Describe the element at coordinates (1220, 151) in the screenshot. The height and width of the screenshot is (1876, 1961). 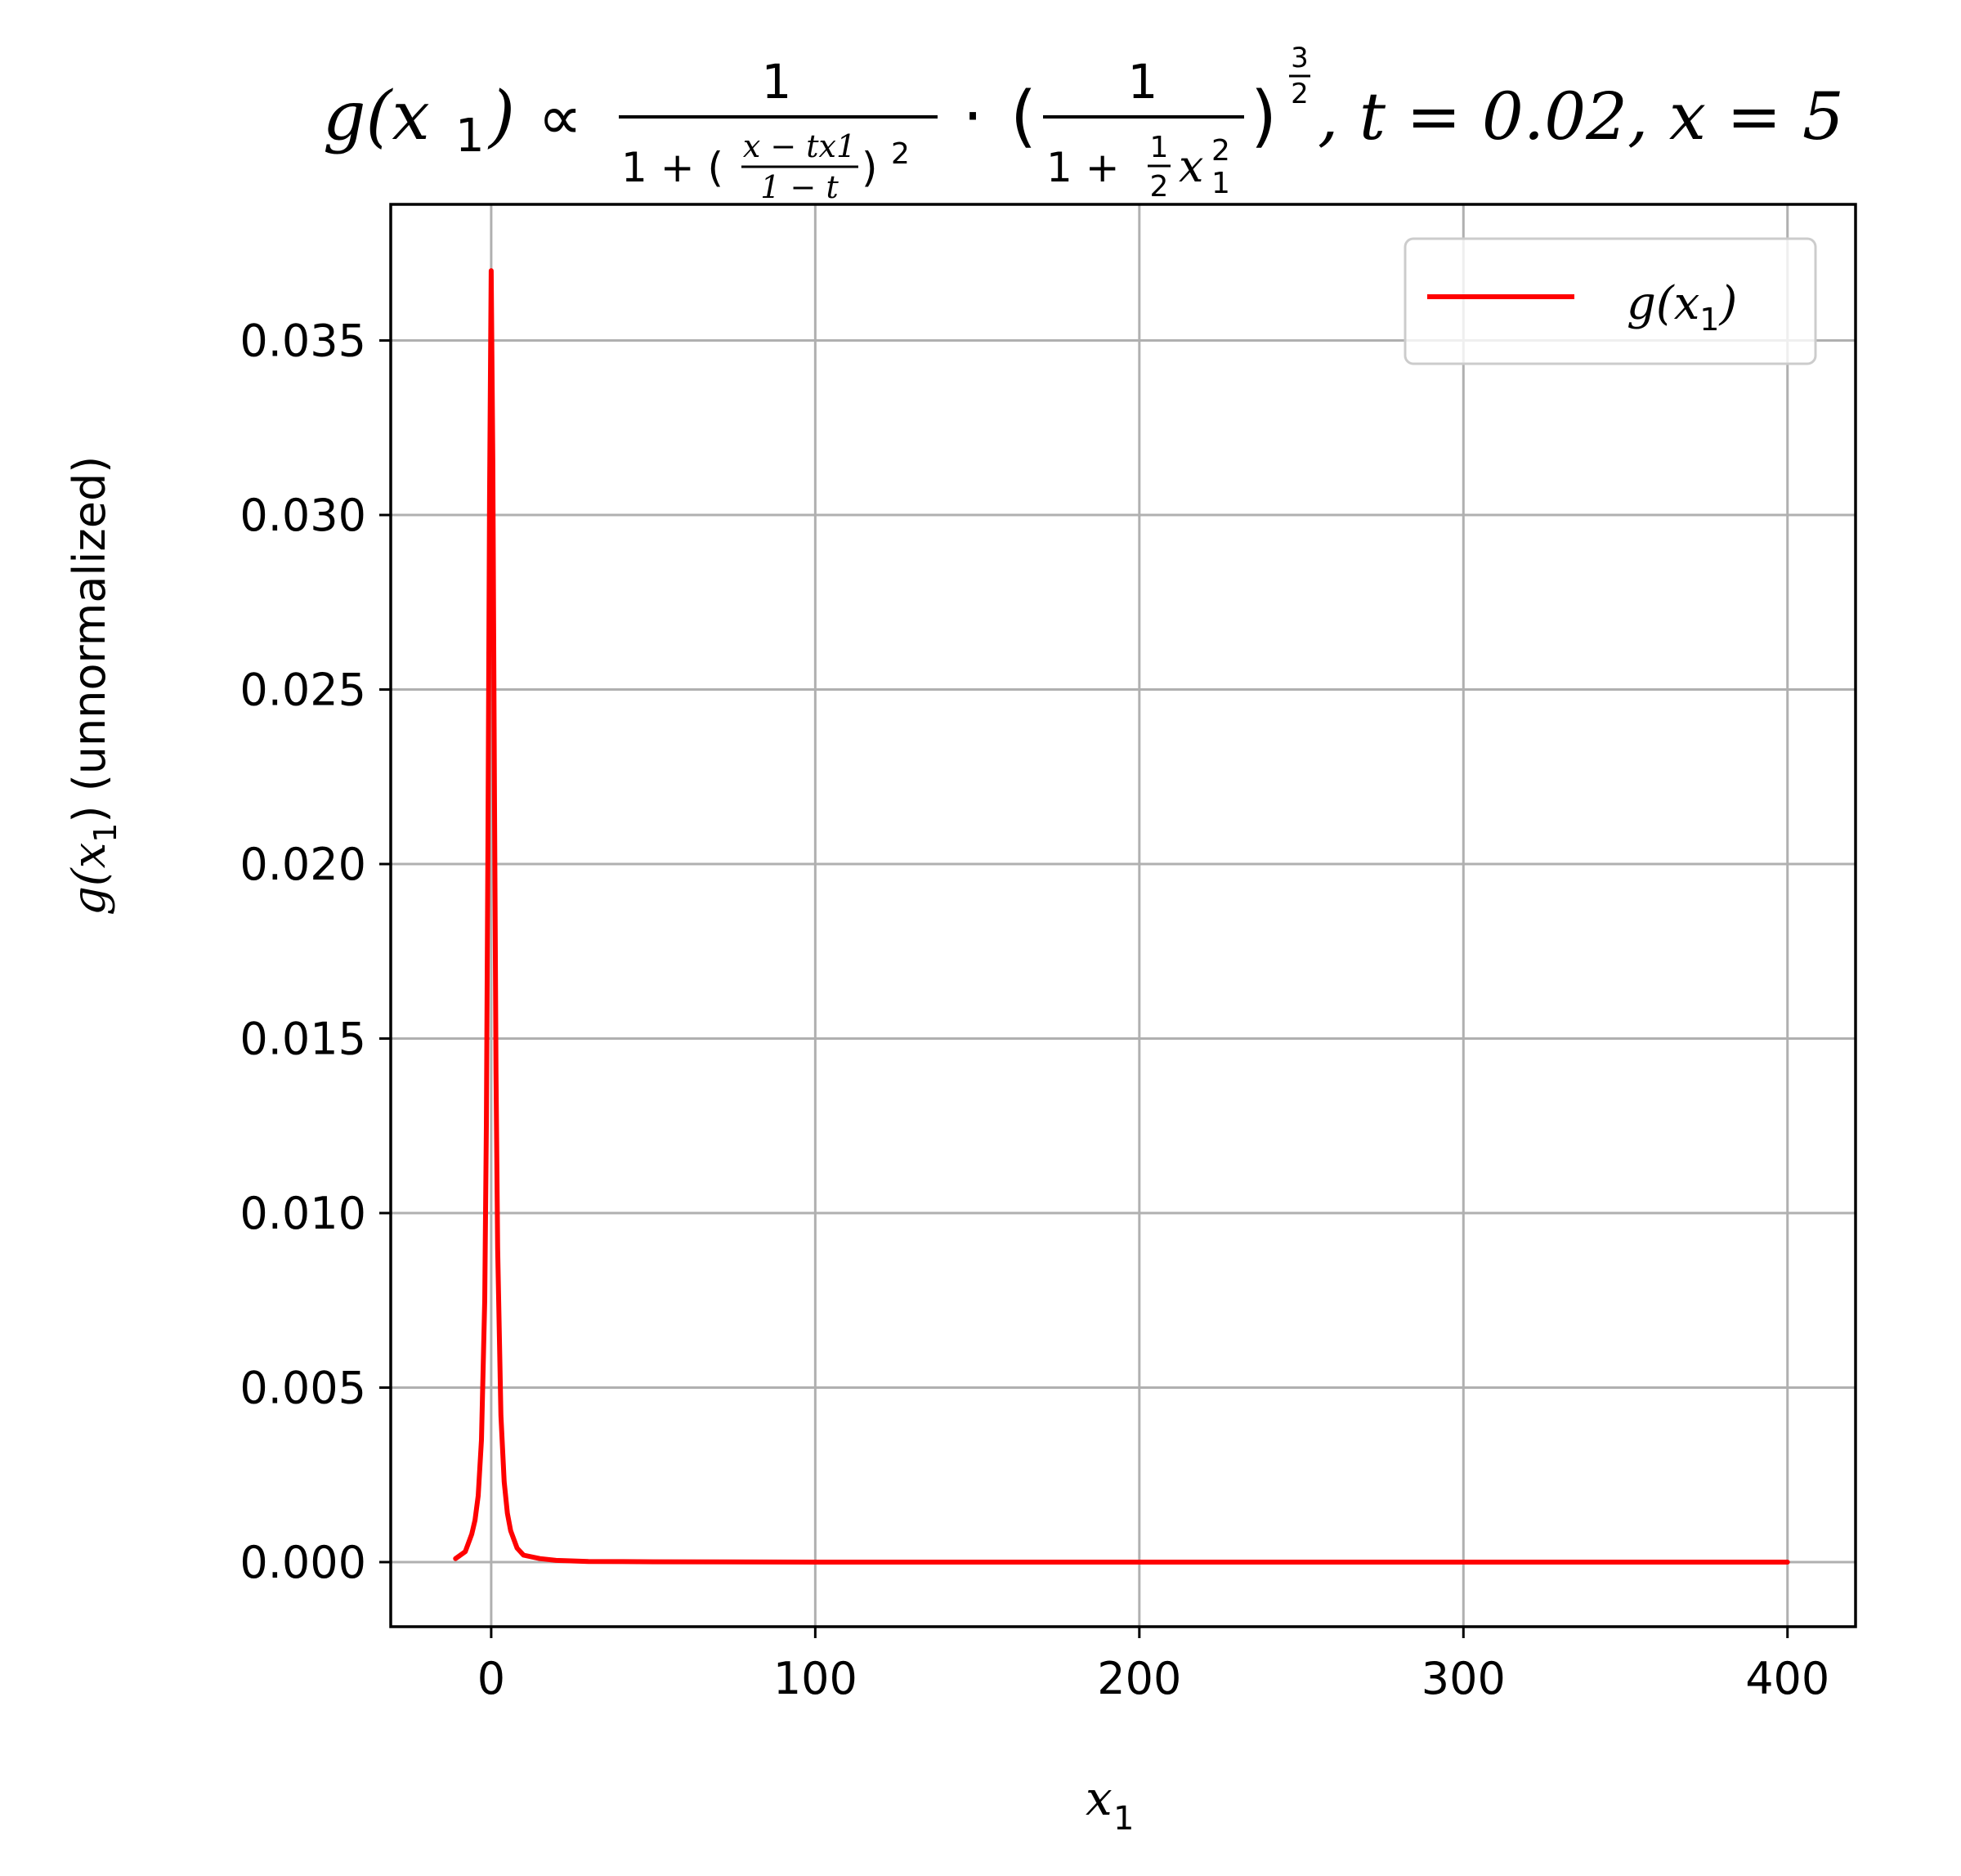
I see `title-frac2-den-sup: 2` at that location.